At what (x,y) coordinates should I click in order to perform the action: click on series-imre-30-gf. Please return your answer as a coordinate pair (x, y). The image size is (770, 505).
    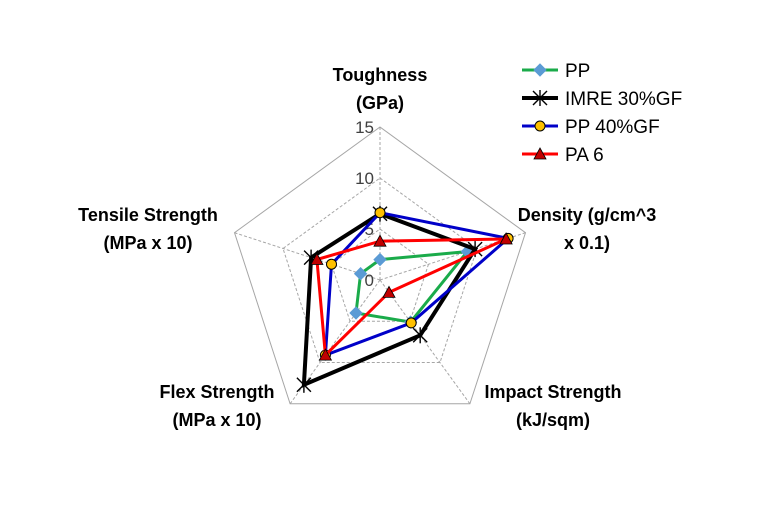
    Looking at the image, I should click on (389, 299).